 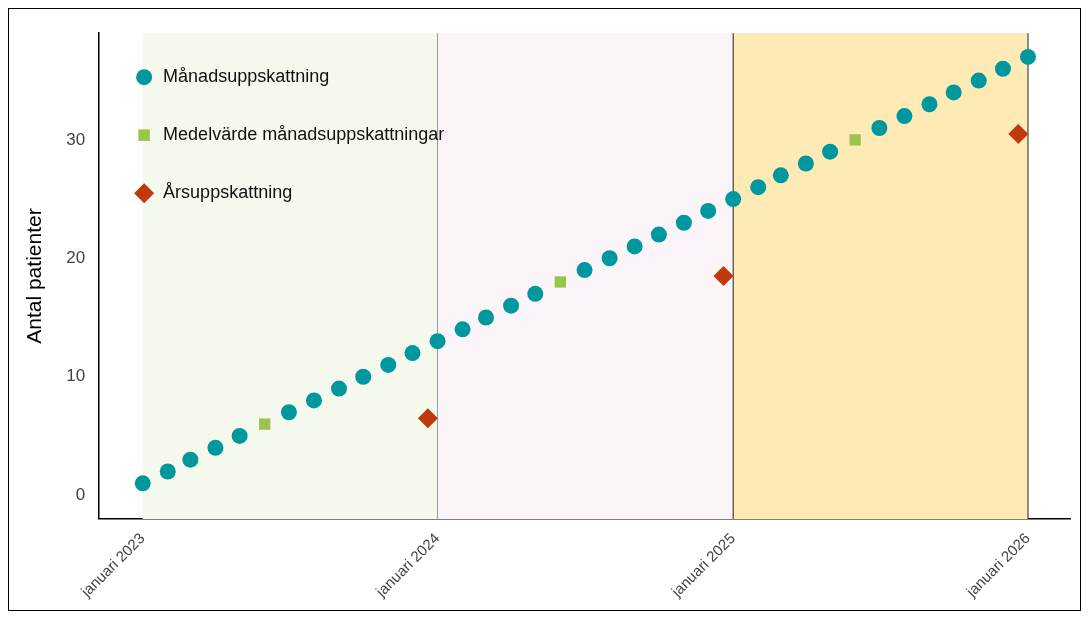 I want to click on y-tick-label: 0, so click(x=80, y=494).